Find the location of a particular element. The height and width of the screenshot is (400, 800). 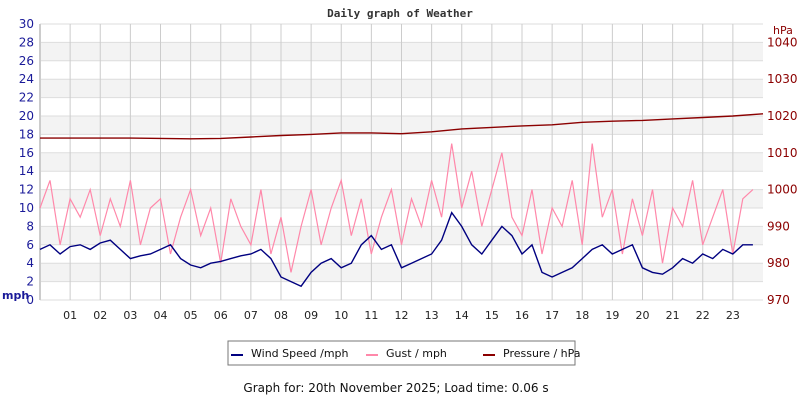

left-tick-label: 8 is located at coordinates (30, 226).